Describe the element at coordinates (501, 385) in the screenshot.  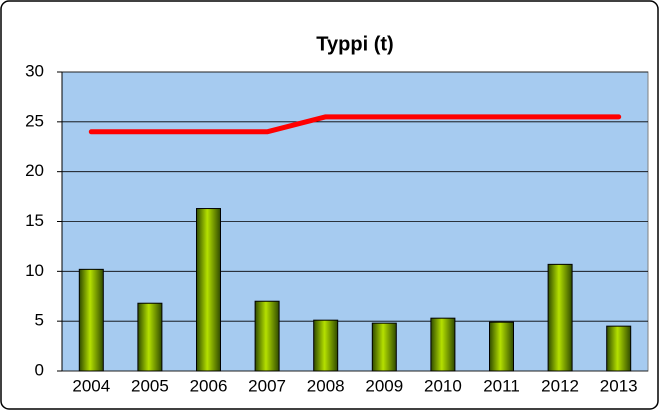
I see `x-tick-label: 2011` at that location.